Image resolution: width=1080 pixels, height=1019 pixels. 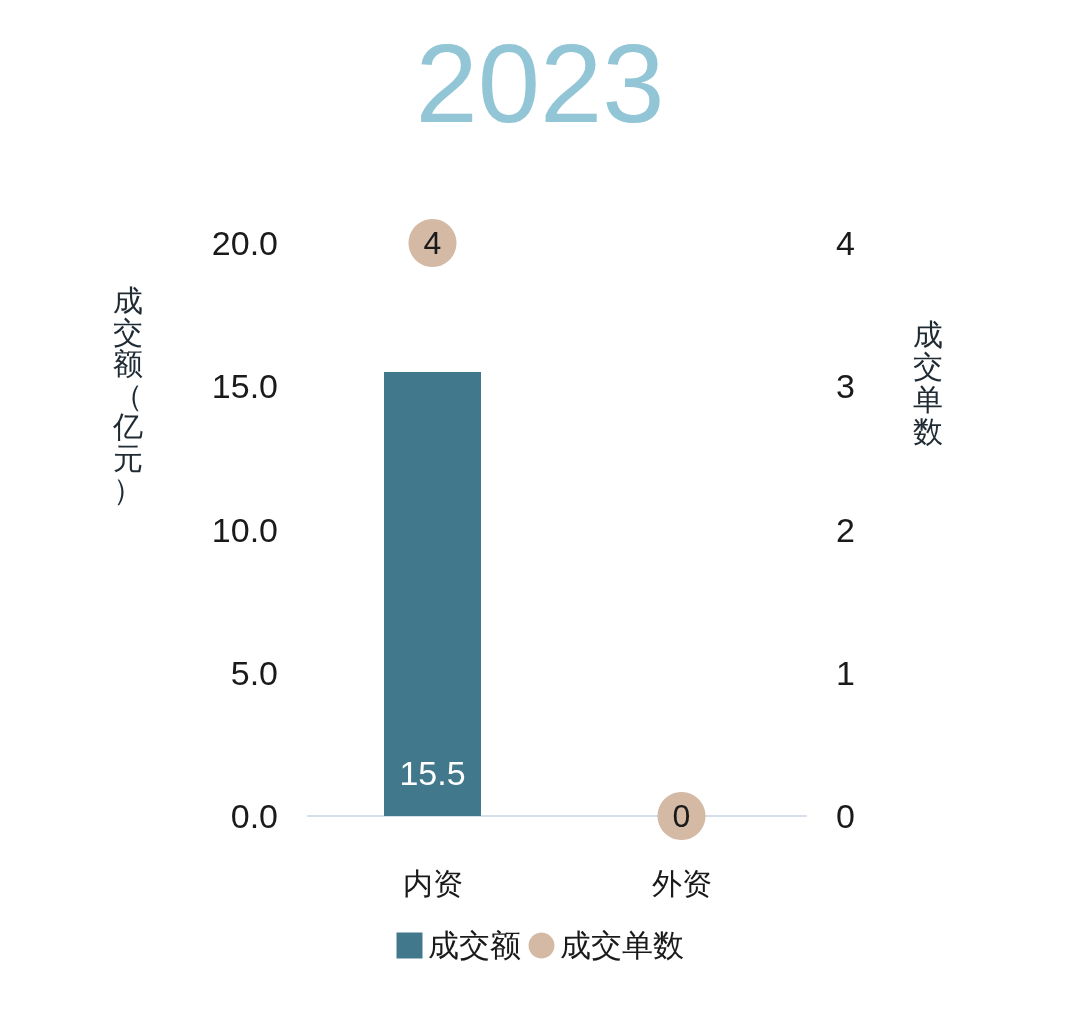 I want to click on data-label: 4, so click(x=432, y=243).